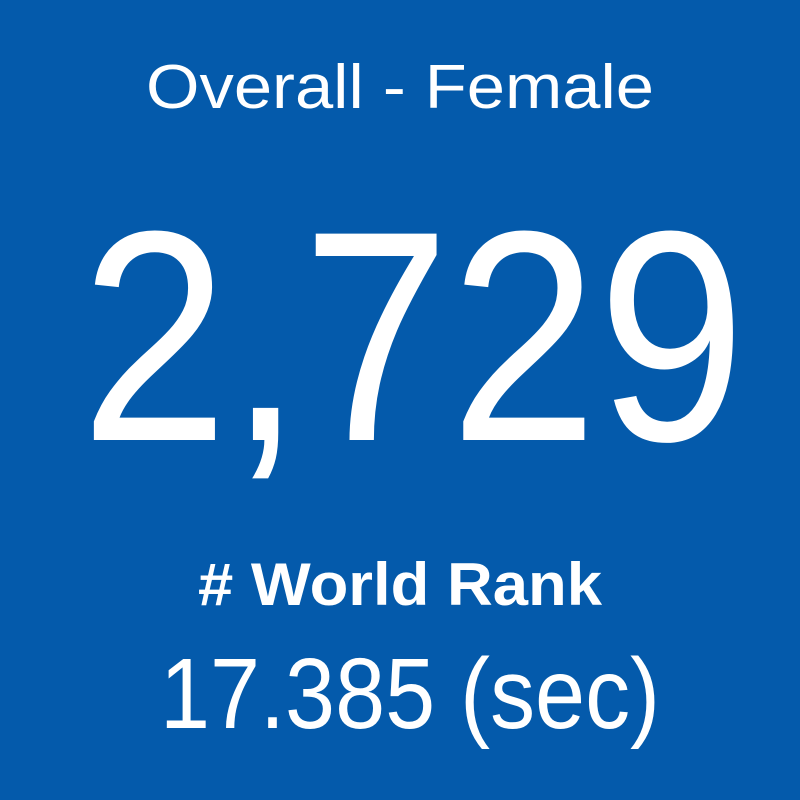 This screenshot has width=800, height=800. What do you see at coordinates (410, 694) in the screenshot?
I see `tile-subtext: 17.385 (sec)` at bounding box center [410, 694].